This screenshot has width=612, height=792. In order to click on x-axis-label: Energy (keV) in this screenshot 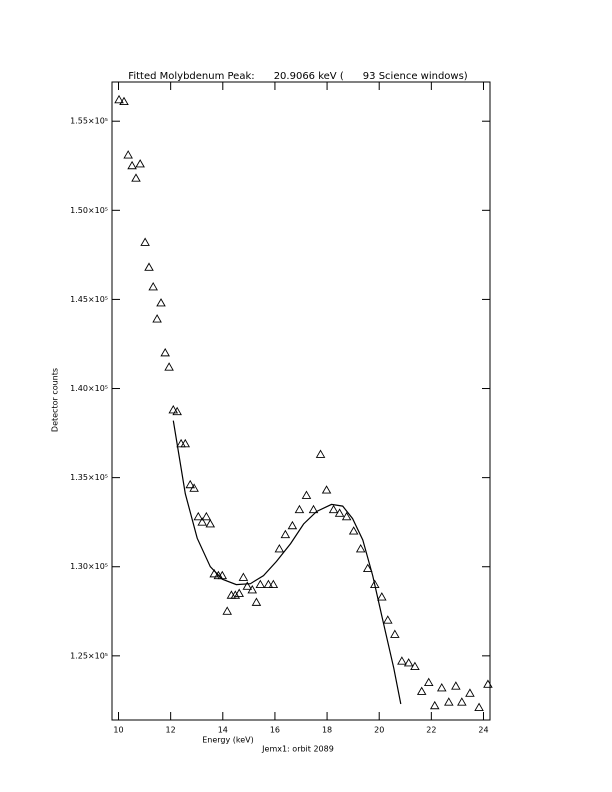, I will do `click(228, 740)`.